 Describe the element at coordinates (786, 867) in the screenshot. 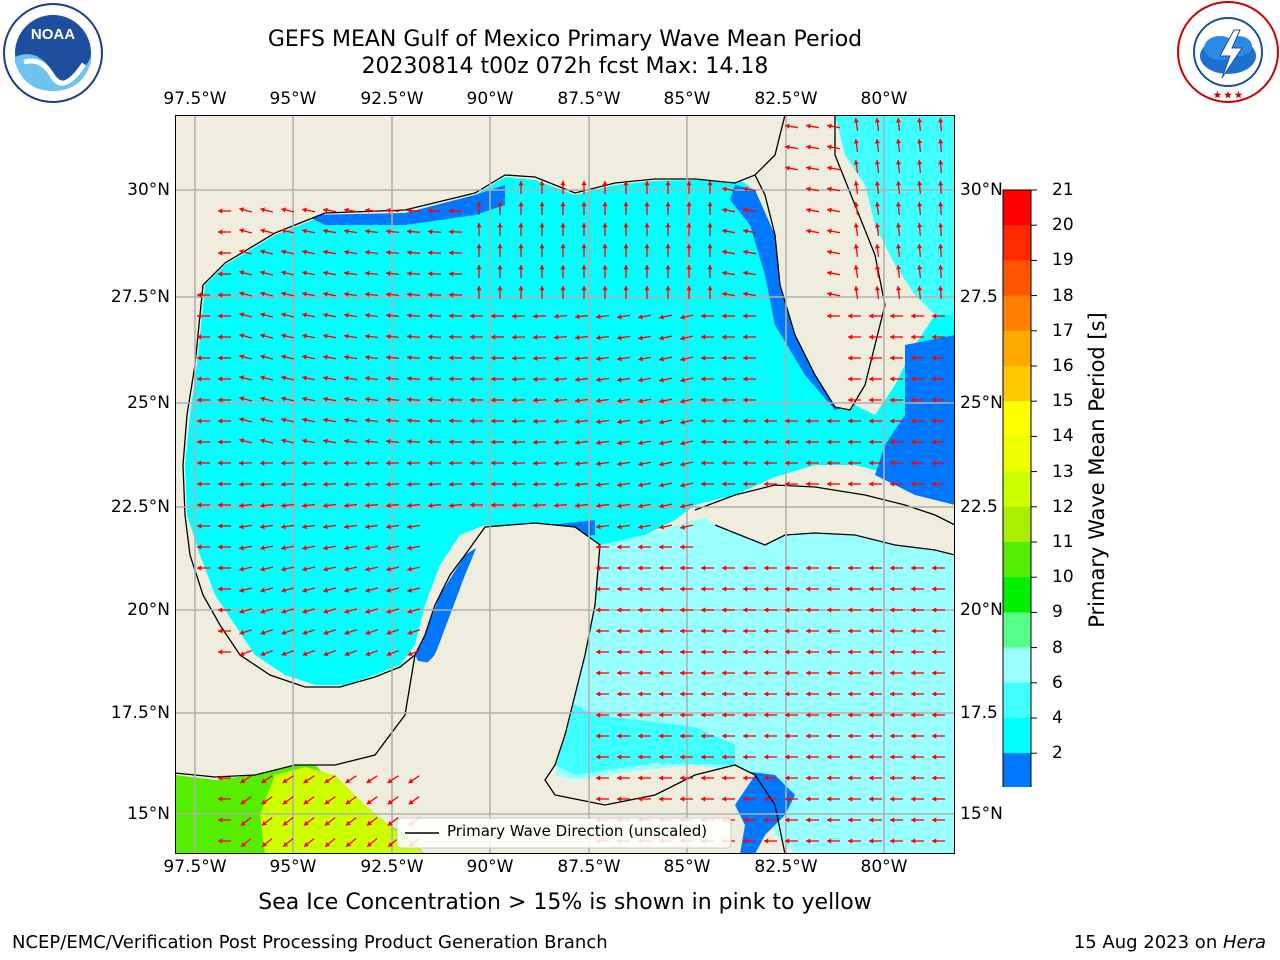

I see `lon-label-bottom: 82.5°W` at that location.